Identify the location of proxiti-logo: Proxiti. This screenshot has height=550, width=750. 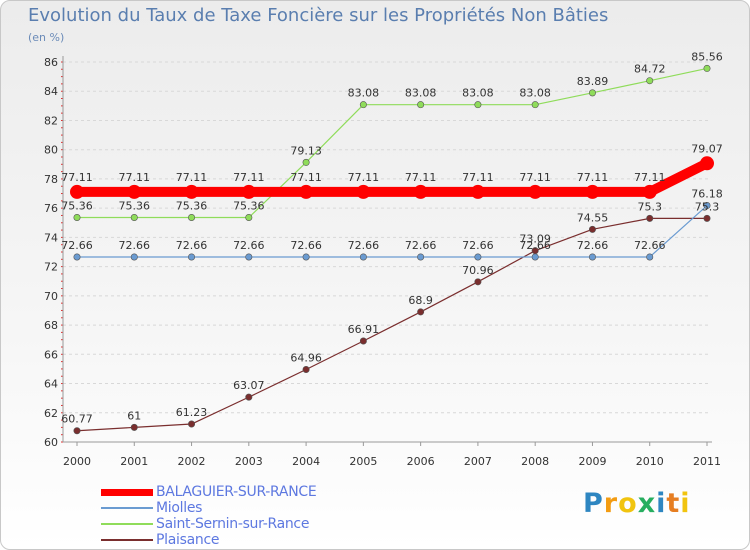
(637, 503).